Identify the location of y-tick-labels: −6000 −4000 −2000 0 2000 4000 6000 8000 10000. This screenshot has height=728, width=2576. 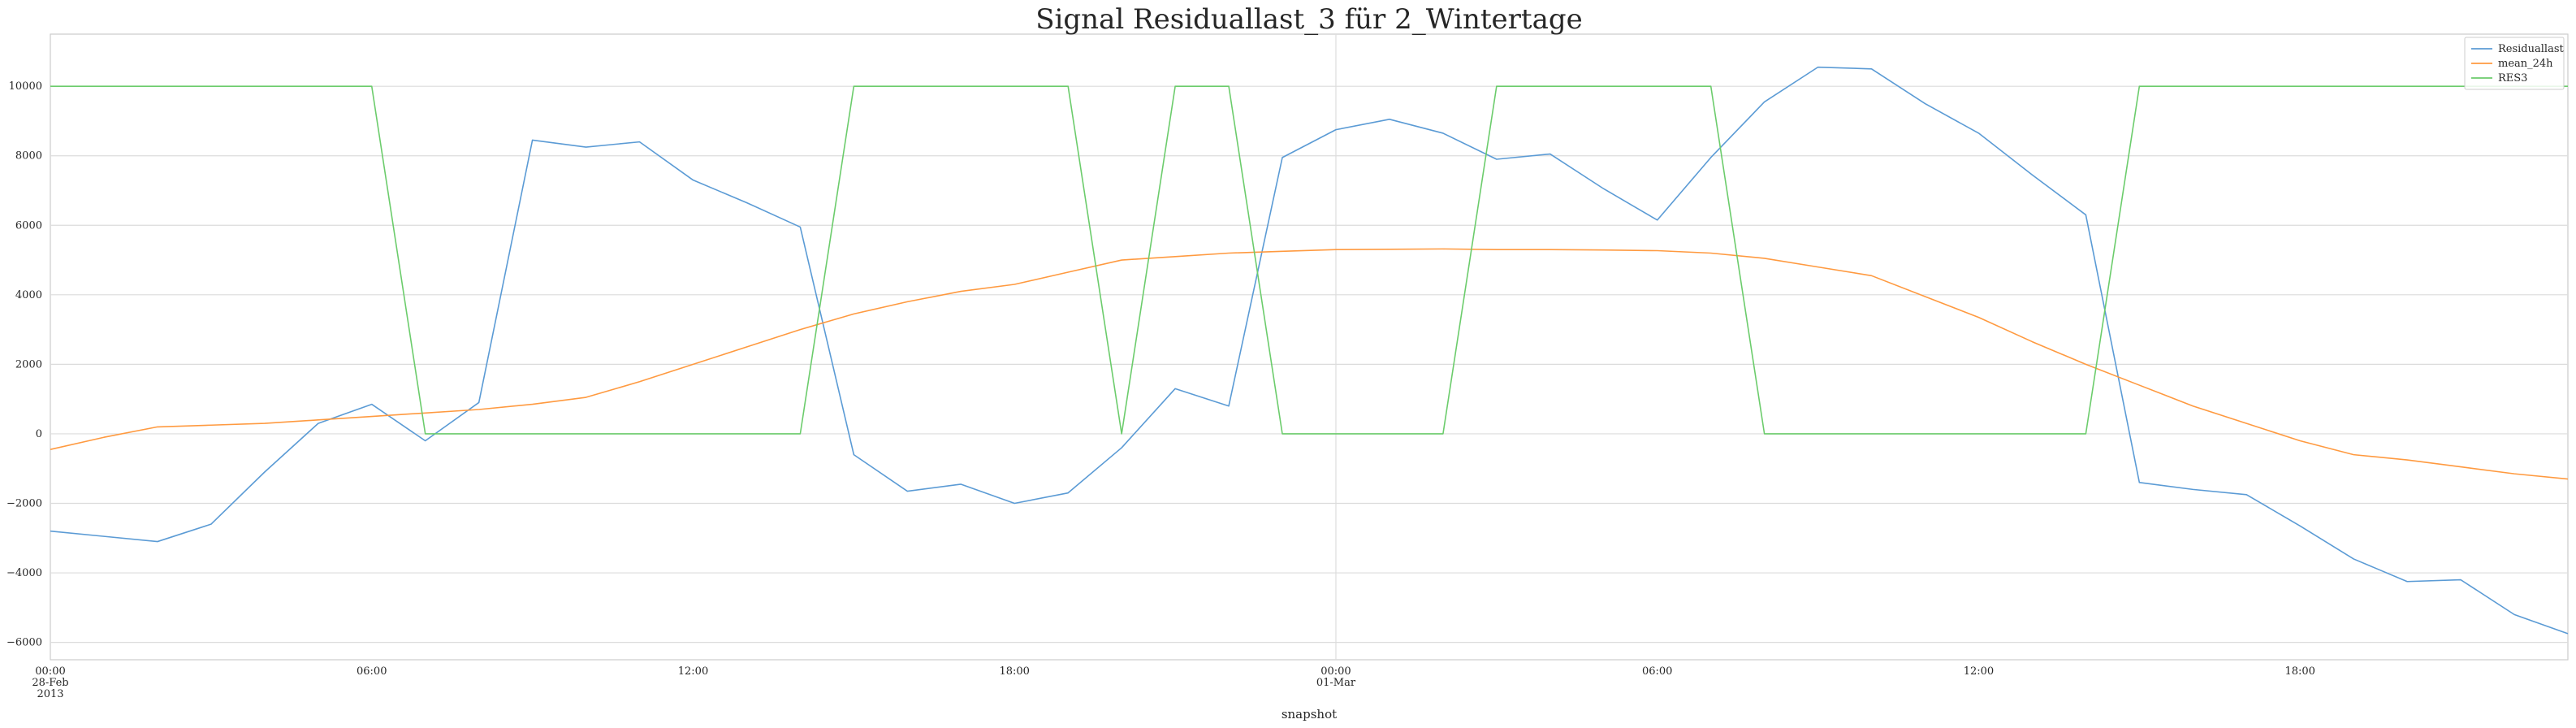
(24, 364).